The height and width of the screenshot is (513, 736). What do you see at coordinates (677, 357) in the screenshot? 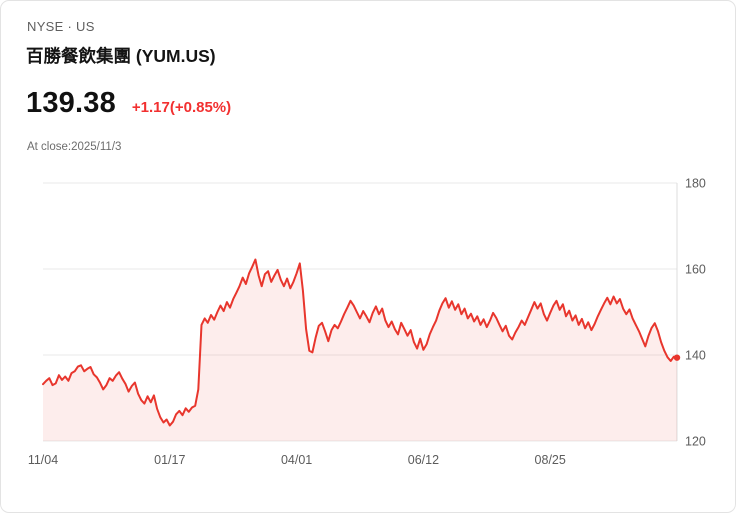
I see `last-point-dot` at bounding box center [677, 357].